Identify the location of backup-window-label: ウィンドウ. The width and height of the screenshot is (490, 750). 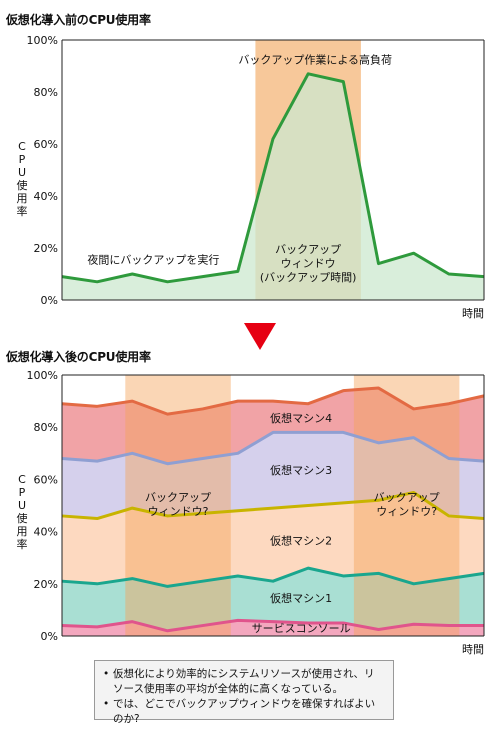
(308, 263).